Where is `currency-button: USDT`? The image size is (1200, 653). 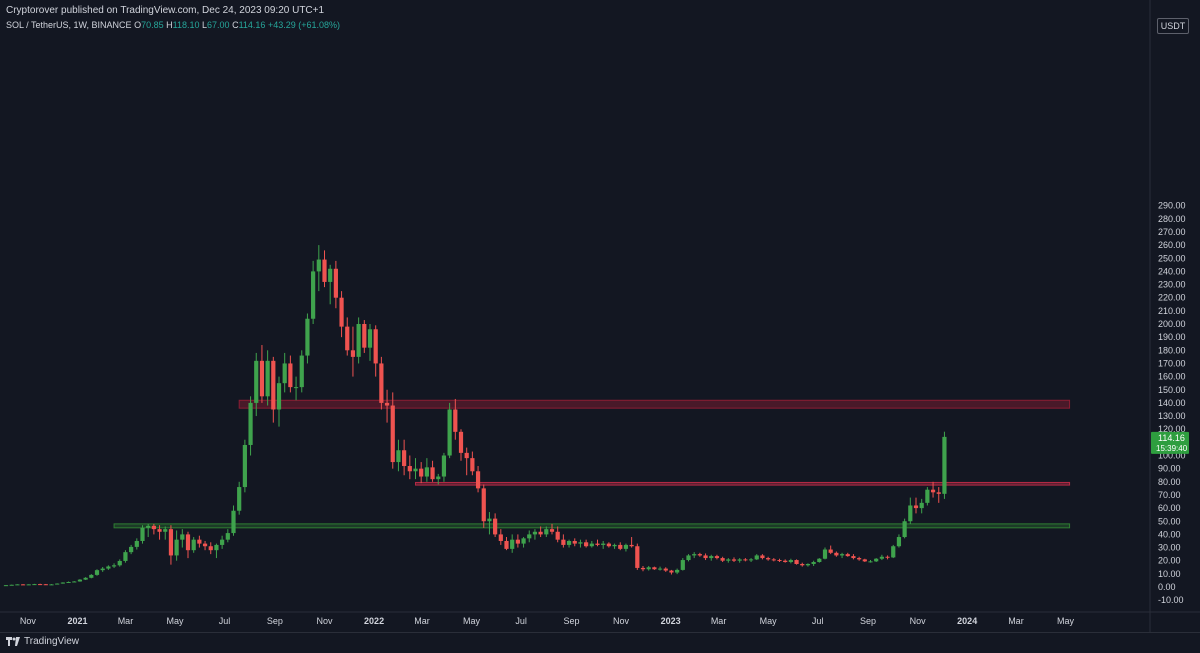
currency-button: USDT is located at coordinates (1173, 26).